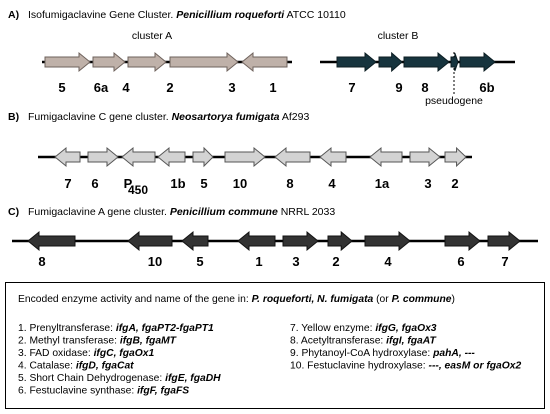 The image size is (550, 414). I want to click on panel-letter: A), so click(13, 15).